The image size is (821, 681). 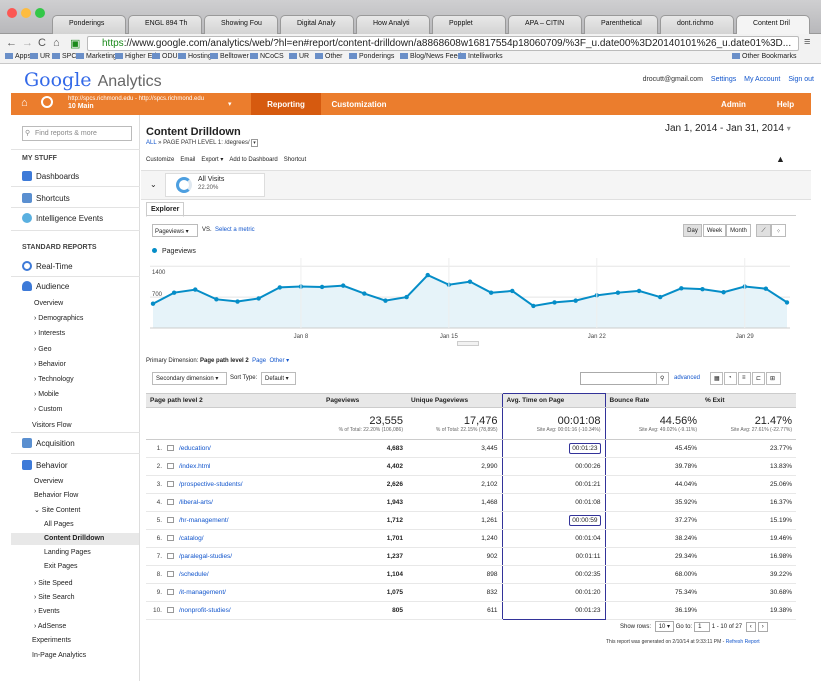 I want to click on bookmark-item: Apps, so click(x=18, y=56).